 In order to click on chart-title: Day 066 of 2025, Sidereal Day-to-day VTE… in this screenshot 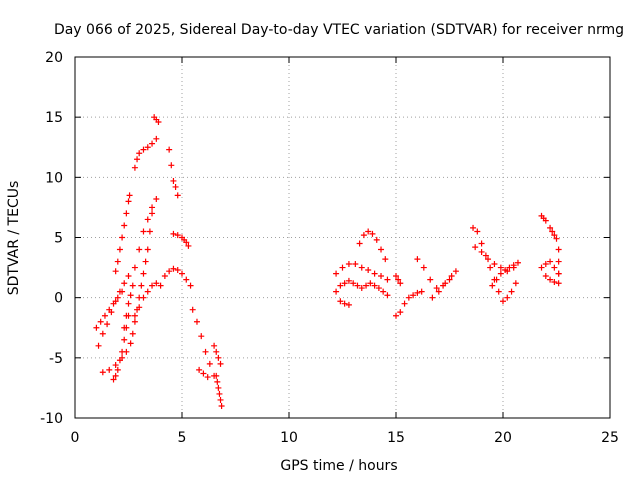, I will do `click(339, 30)`.